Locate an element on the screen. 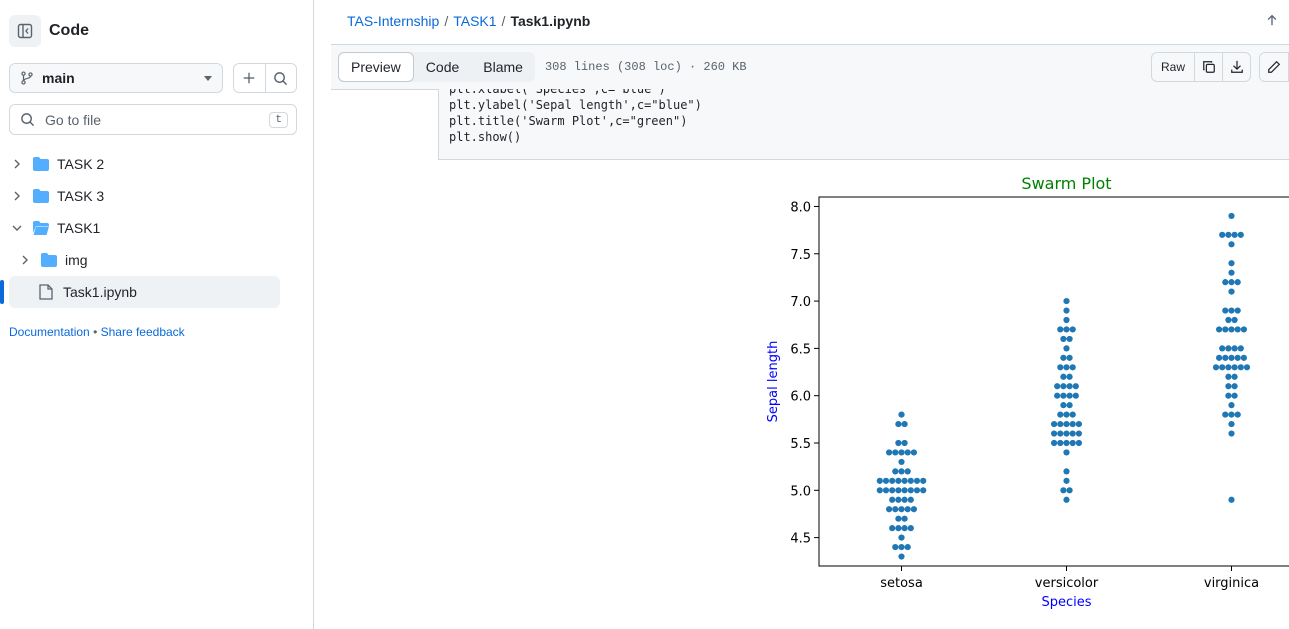 The height and width of the screenshot is (629, 1289). edit-button is located at coordinates (1274, 67).